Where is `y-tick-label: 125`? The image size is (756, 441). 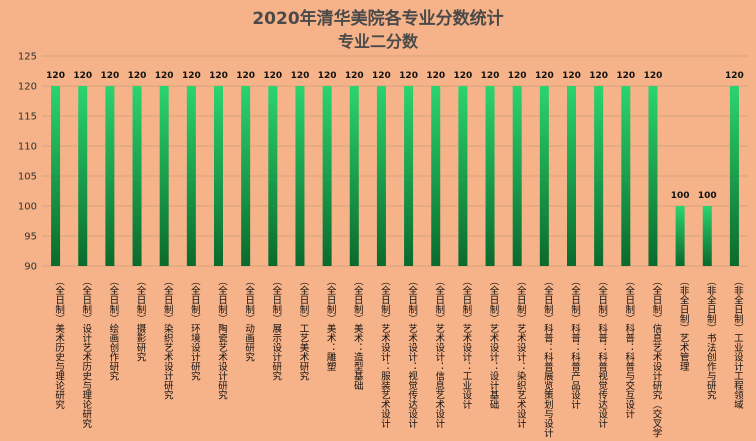
y-tick-label: 125 is located at coordinates (27, 57).